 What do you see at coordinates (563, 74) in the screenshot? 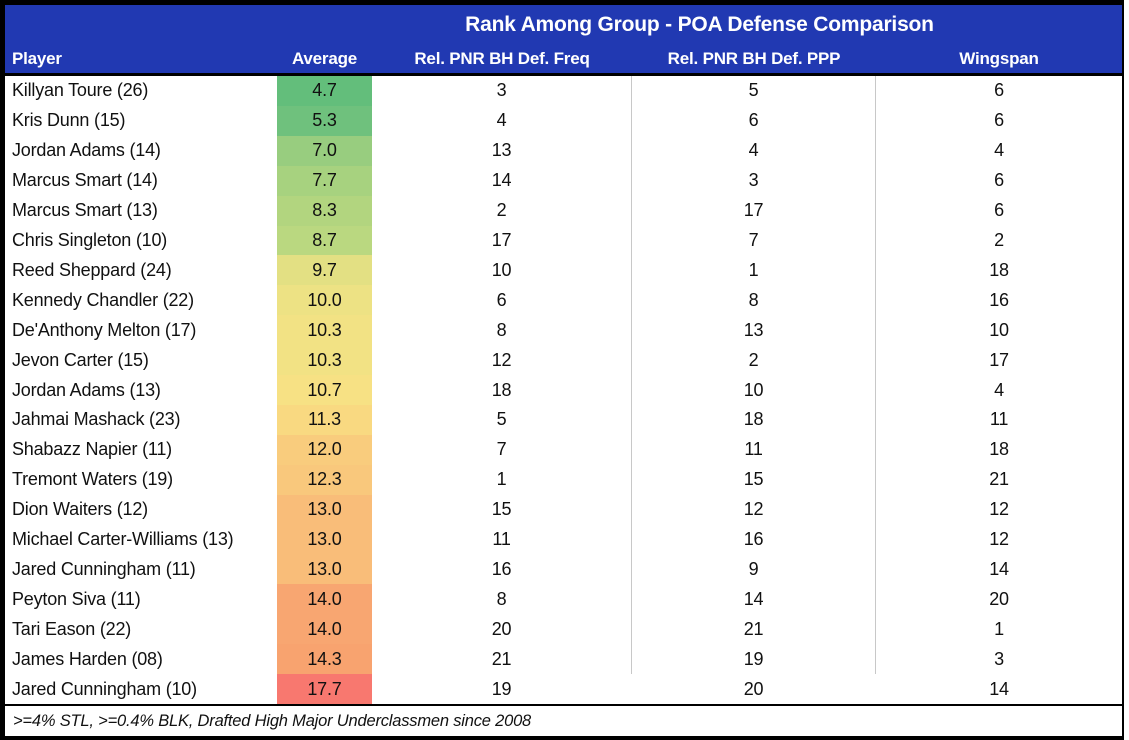
I see `header-divider-line` at bounding box center [563, 74].